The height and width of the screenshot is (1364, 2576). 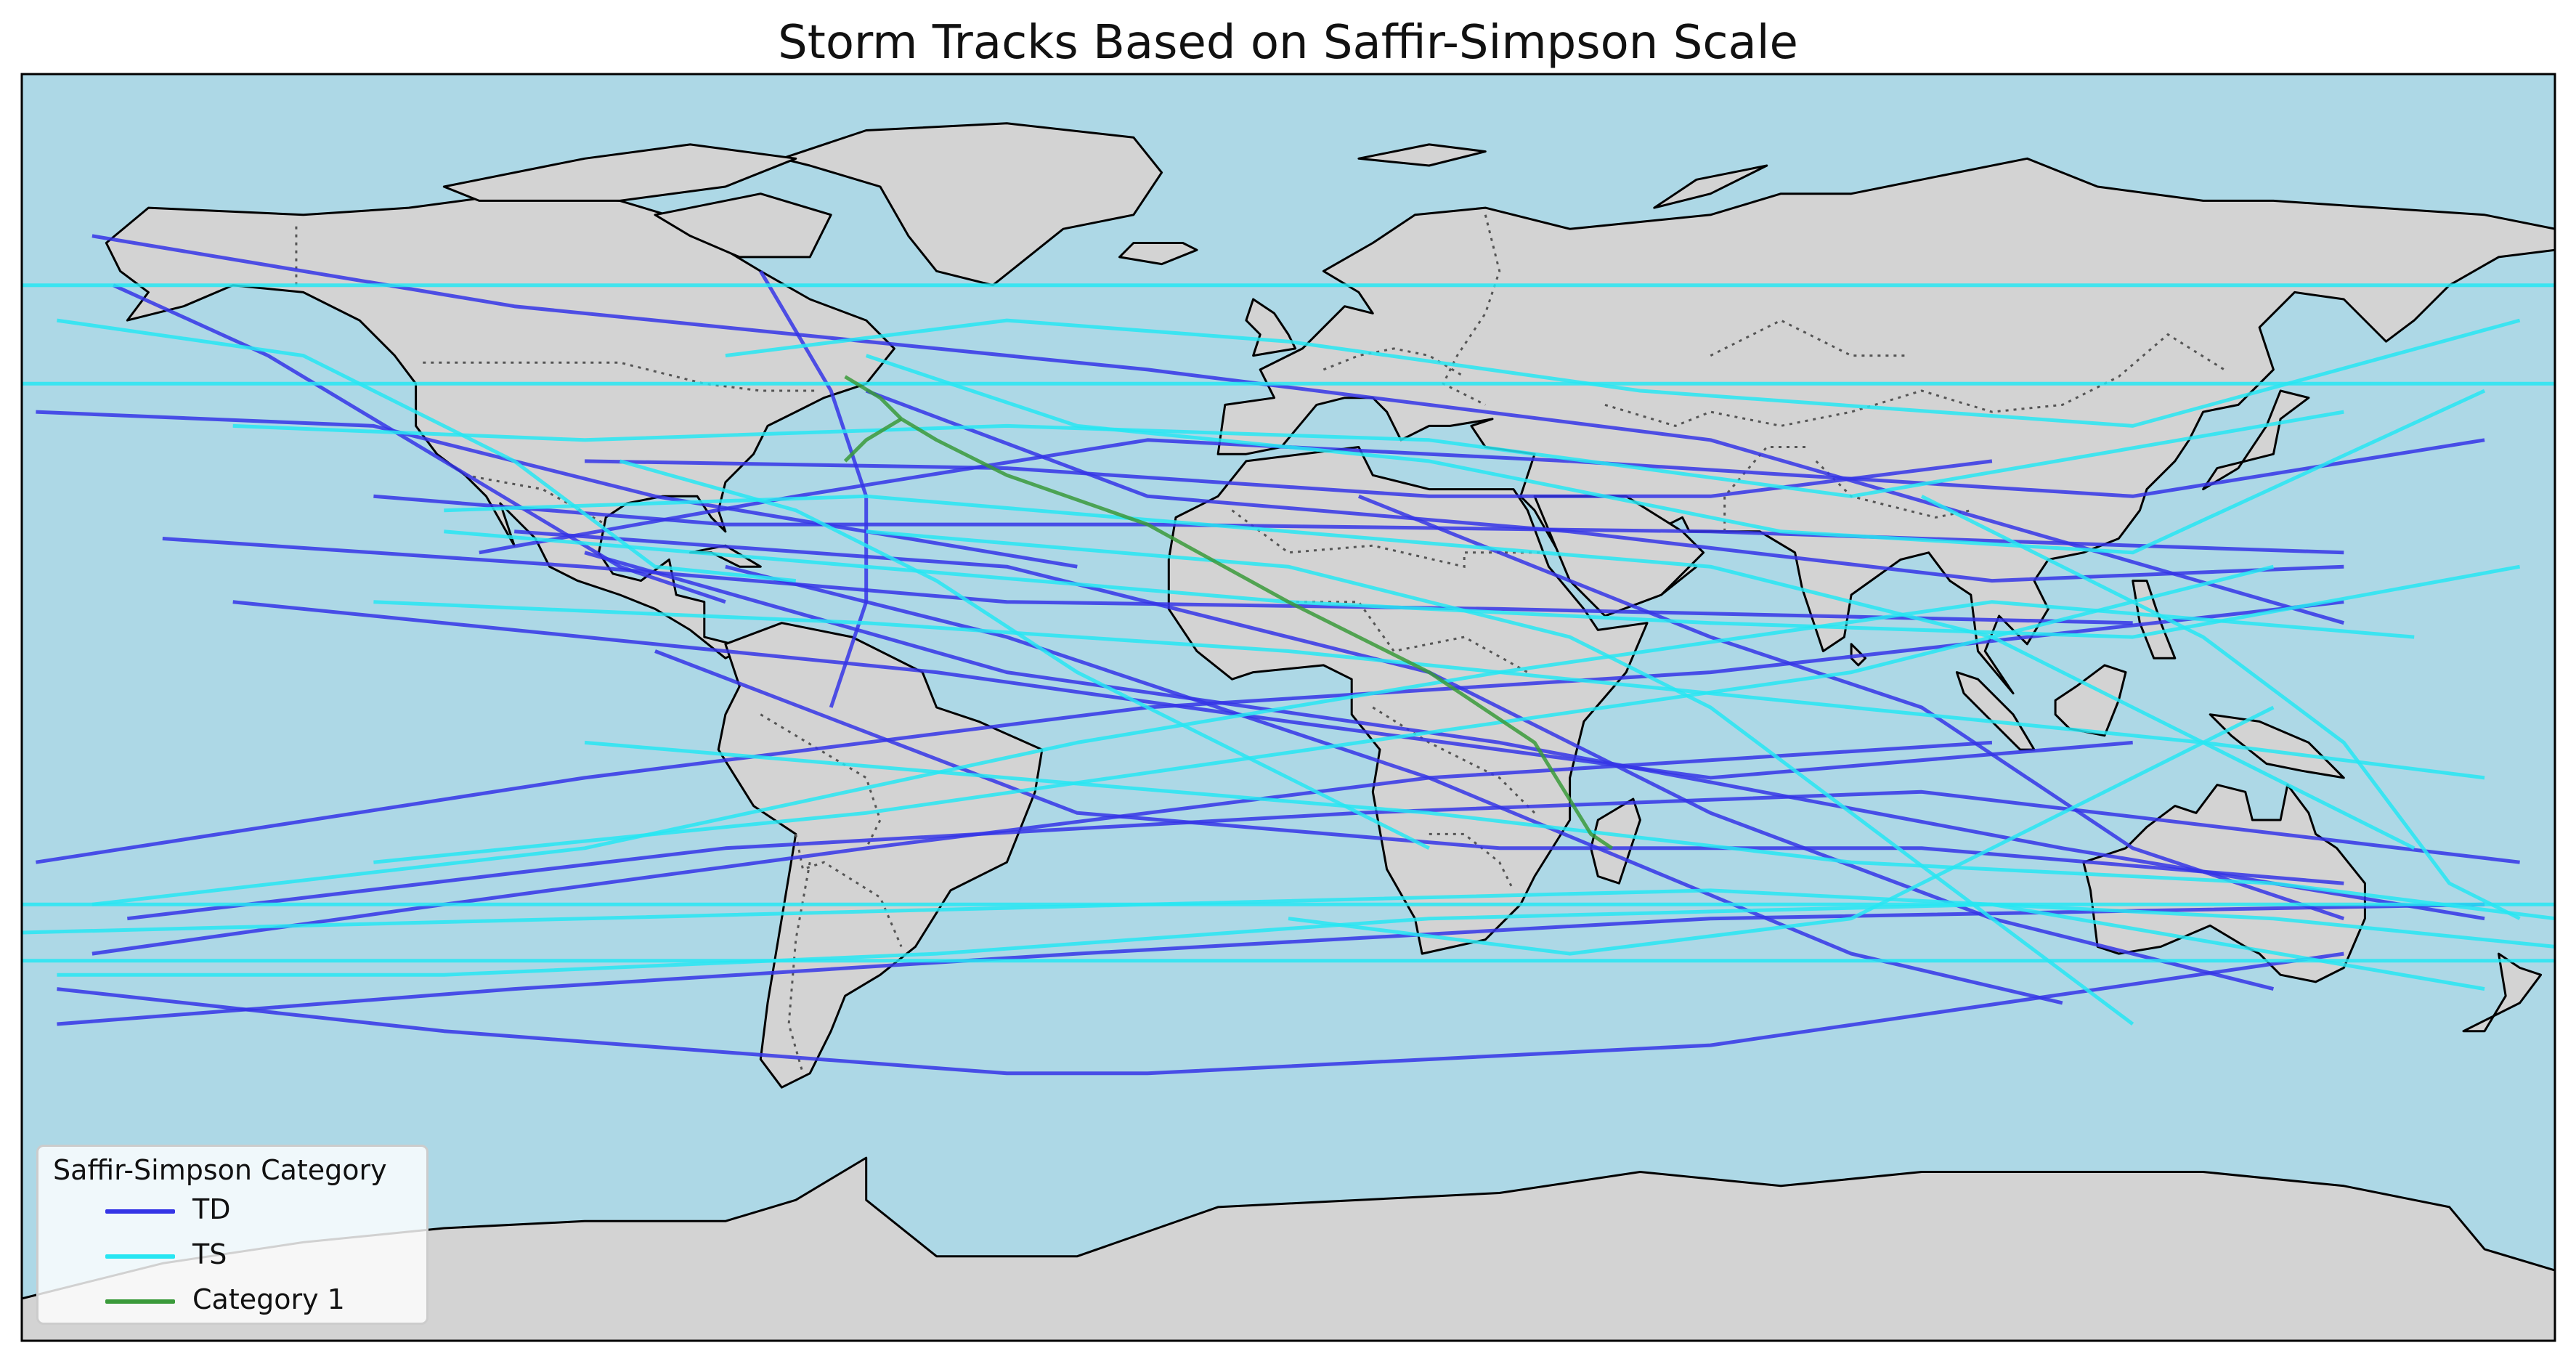 I want to click on land-iceland, so click(x=1158, y=254).